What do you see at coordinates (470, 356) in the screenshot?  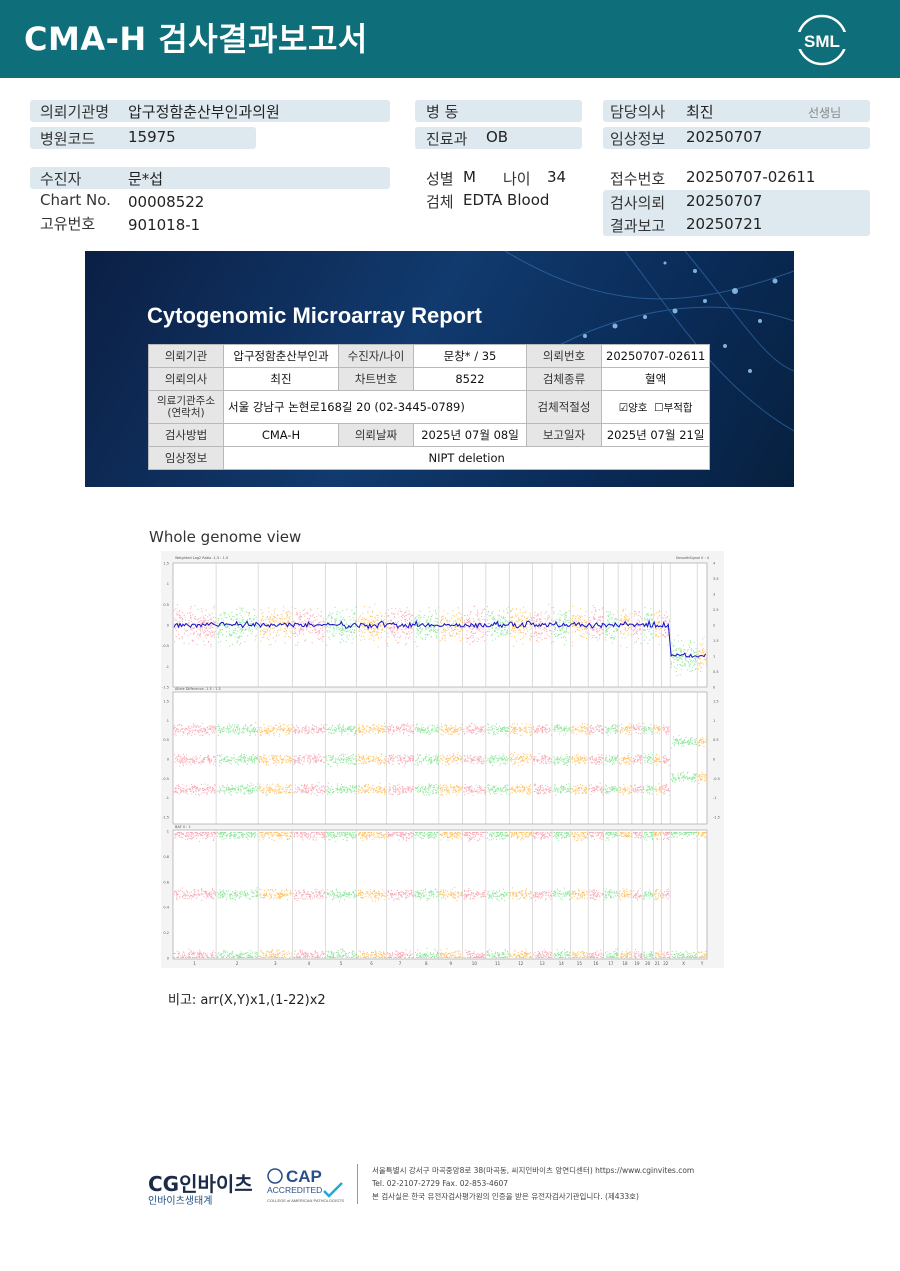 I see `table-cell: 문창* / 35` at bounding box center [470, 356].